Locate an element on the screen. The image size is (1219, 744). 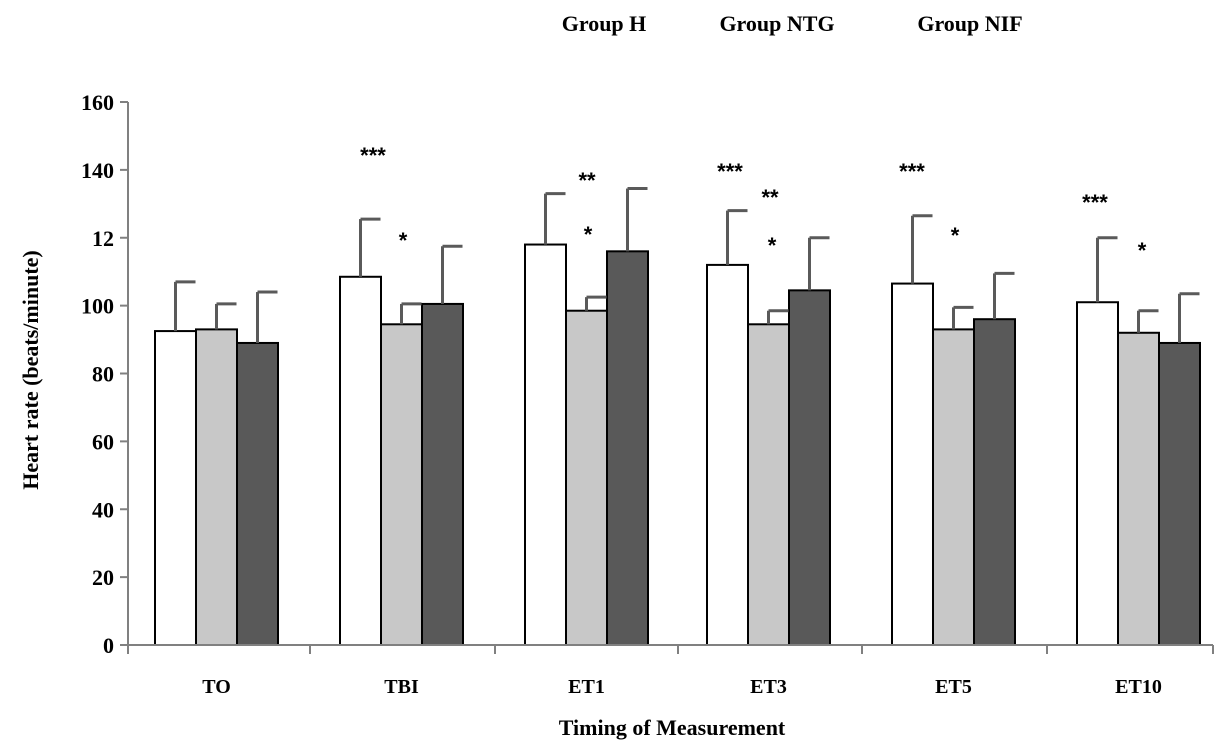
bar-group-nif-et1 is located at coordinates (627, 448).